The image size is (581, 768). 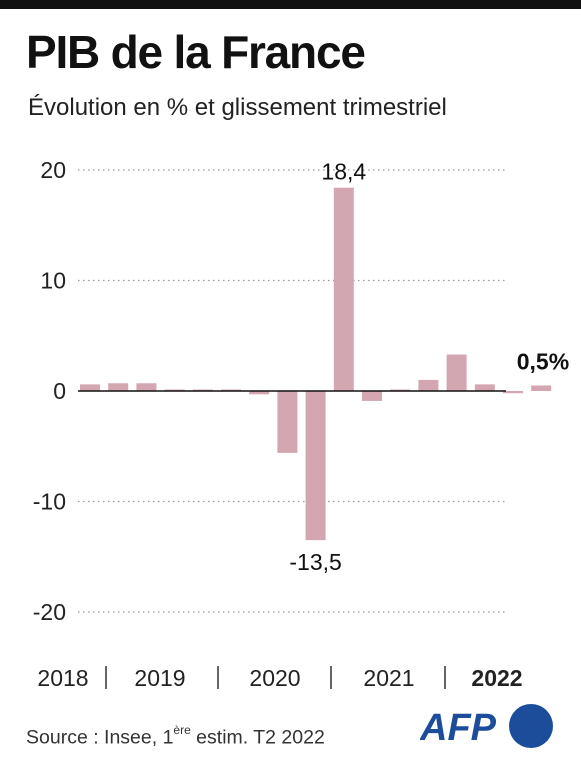 I want to click on bar-t4-2019, so click(x=259, y=393).